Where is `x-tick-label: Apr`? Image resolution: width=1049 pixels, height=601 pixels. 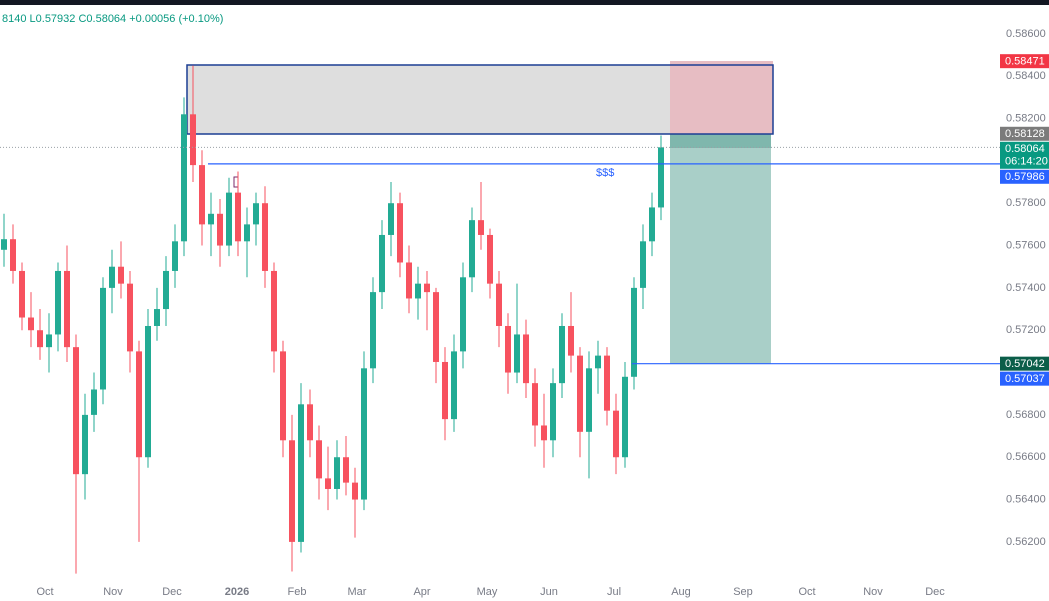 x-tick-label: Apr is located at coordinates (421, 592).